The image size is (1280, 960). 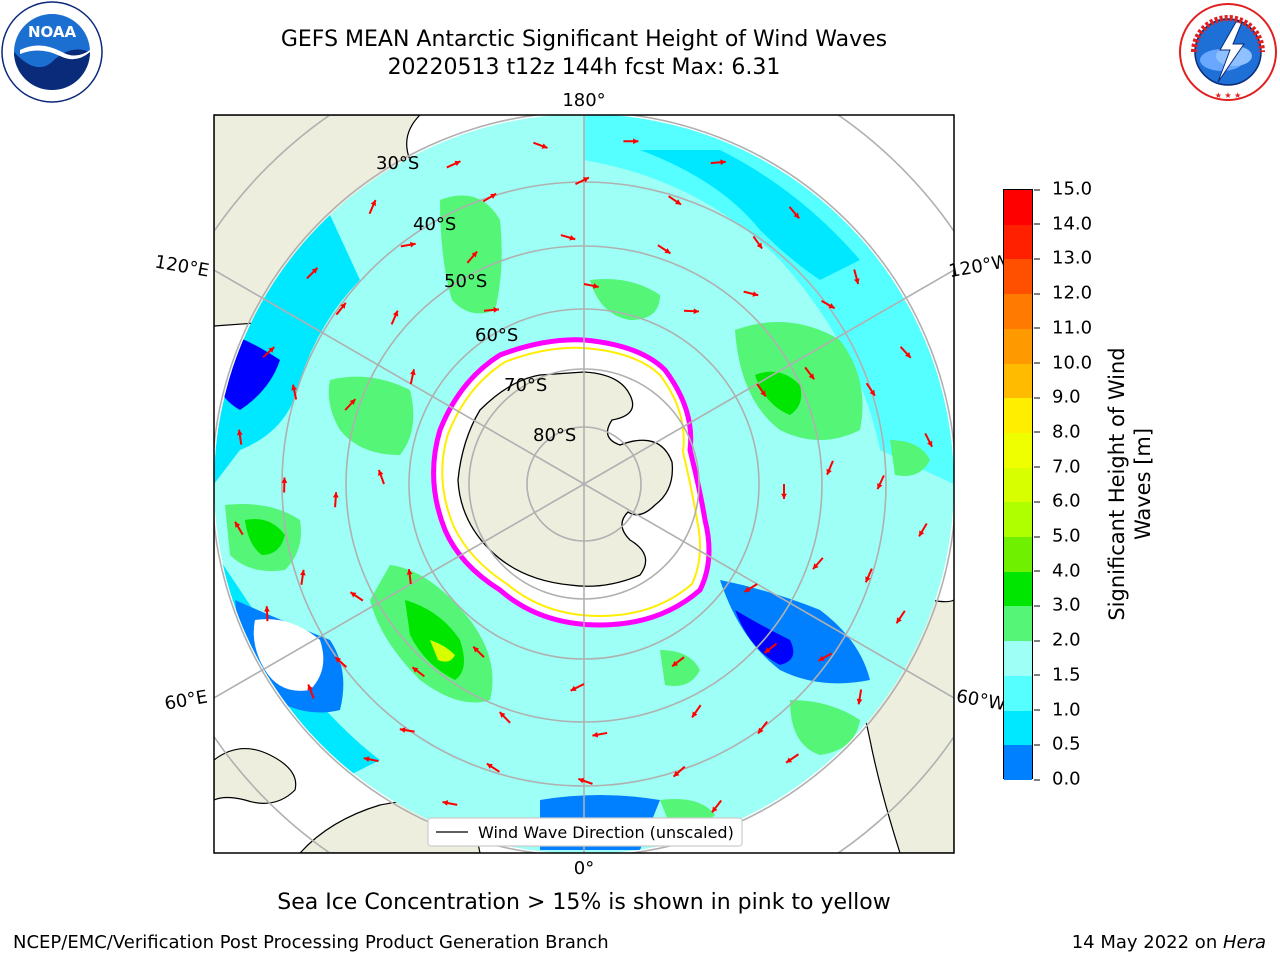 I want to click on colorbar-tick-label: 7.0, so click(x=1057, y=467).